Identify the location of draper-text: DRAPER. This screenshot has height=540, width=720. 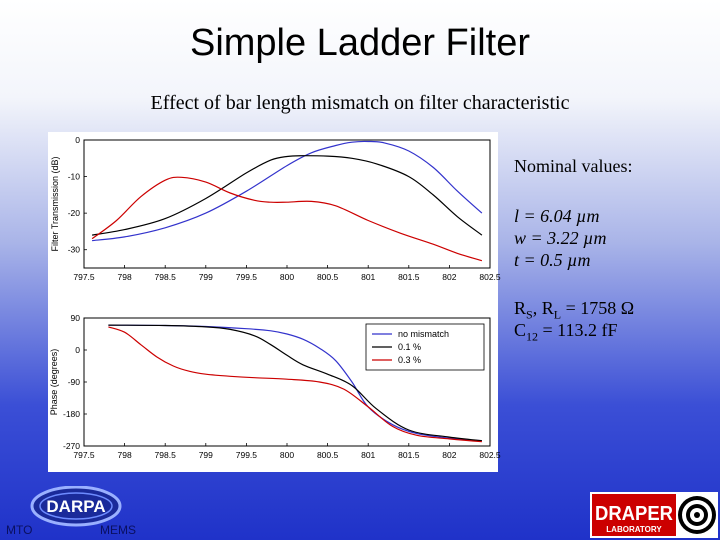
(634, 514).